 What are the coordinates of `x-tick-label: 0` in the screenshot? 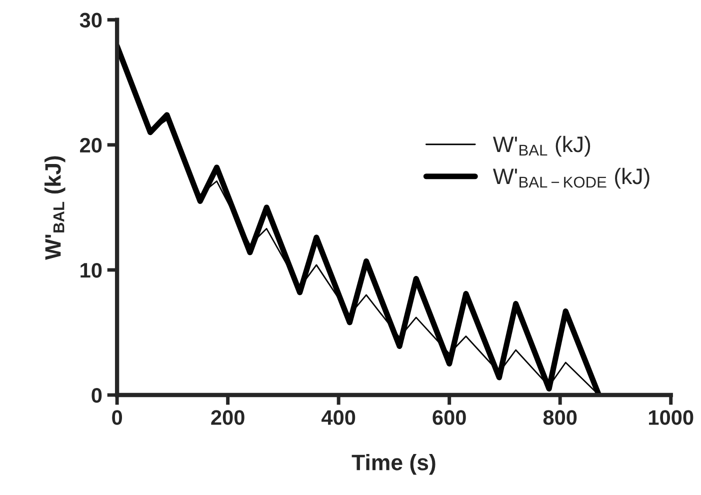 It's located at (117, 417).